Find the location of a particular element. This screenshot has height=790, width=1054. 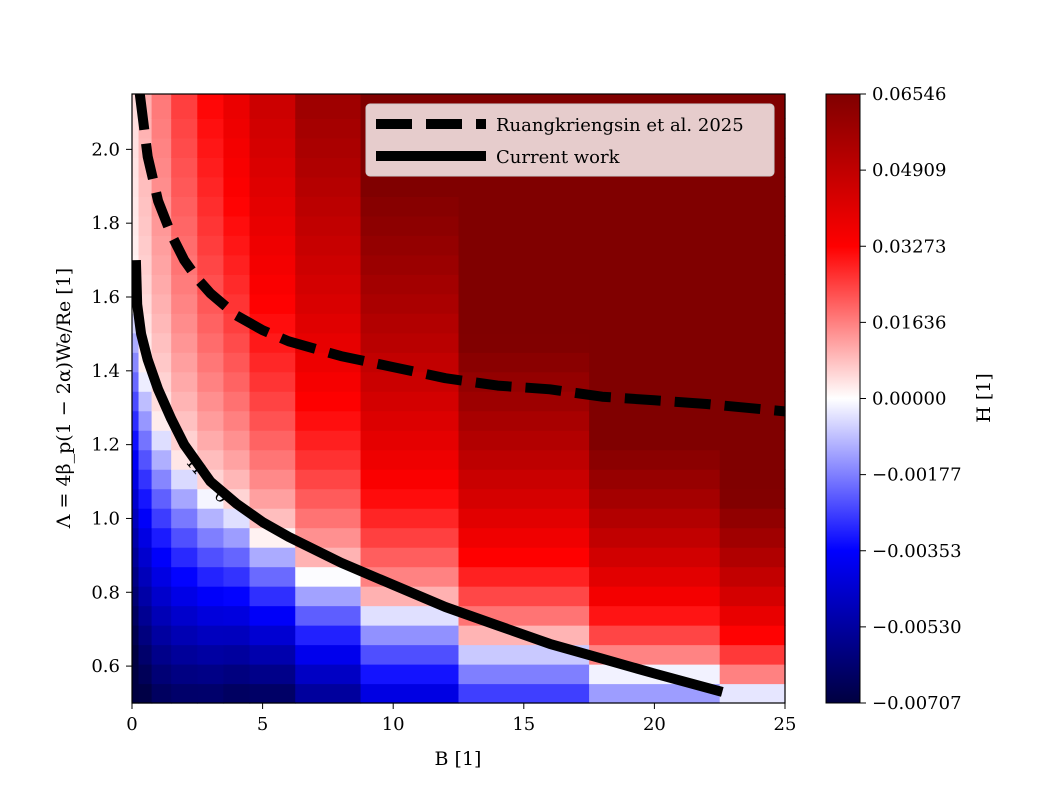

y-tick-label: 1.6 is located at coordinates (105, 297).